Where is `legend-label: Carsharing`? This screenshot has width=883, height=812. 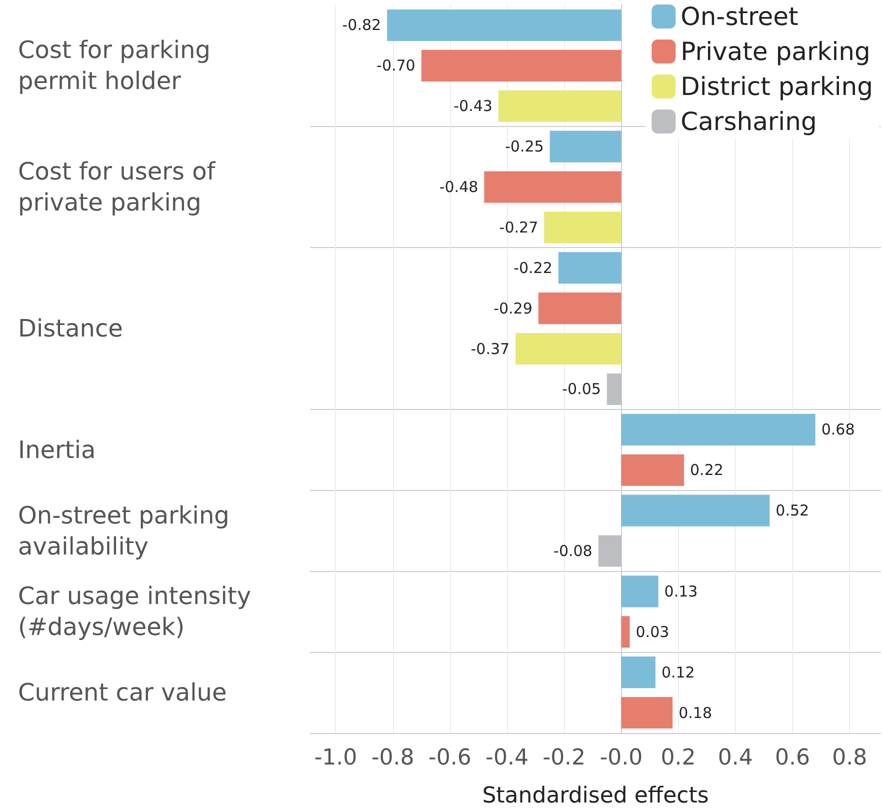
legend-label: Carsharing is located at coordinates (748, 121).